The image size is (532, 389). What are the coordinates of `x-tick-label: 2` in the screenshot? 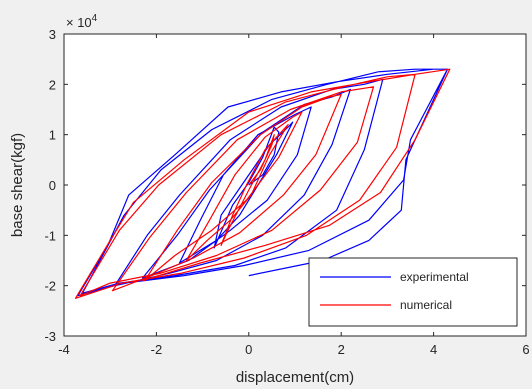 It's located at (341, 349).